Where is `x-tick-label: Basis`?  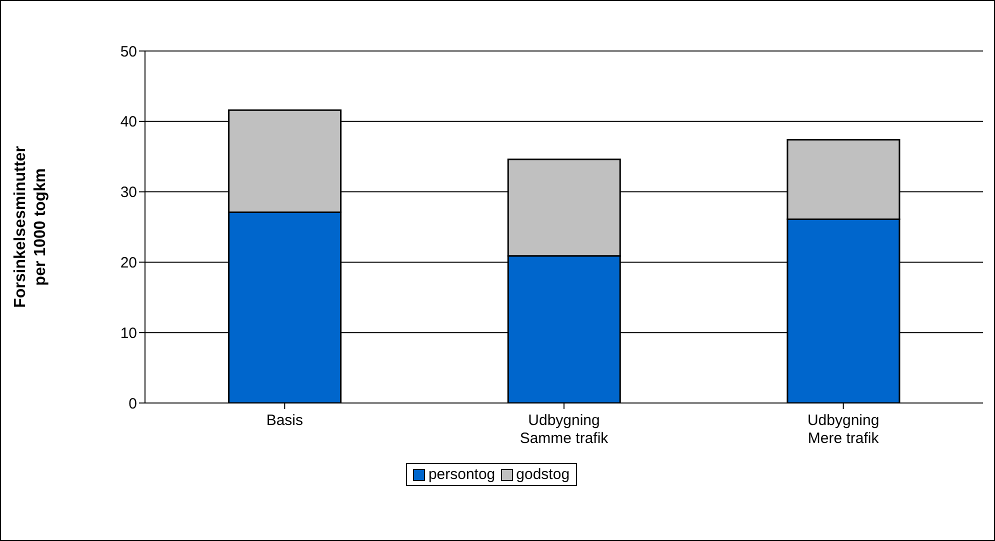 x-tick-label: Basis is located at coordinates (285, 420).